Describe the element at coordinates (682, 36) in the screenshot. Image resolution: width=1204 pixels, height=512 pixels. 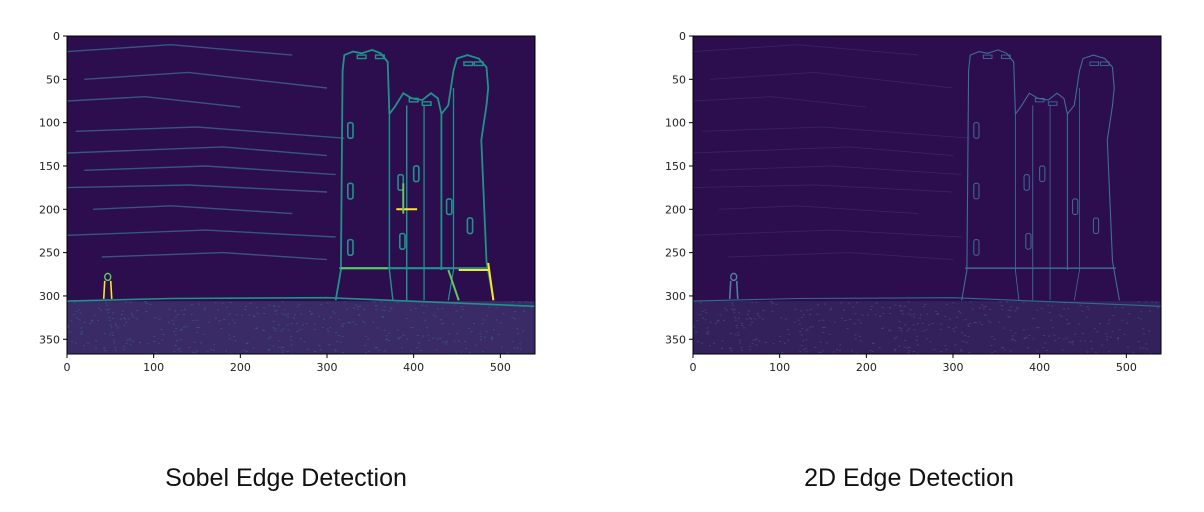
I see `y-tick-label: 0` at that location.